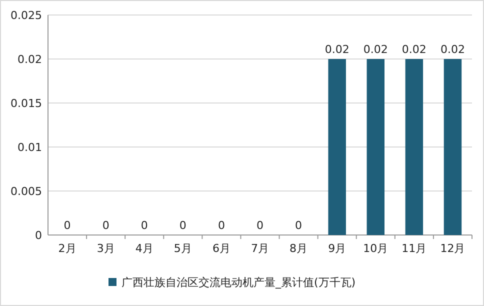  Describe the element at coordinates (105, 248) in the screenshot. I see `x-tick-label: 3月` at that location.